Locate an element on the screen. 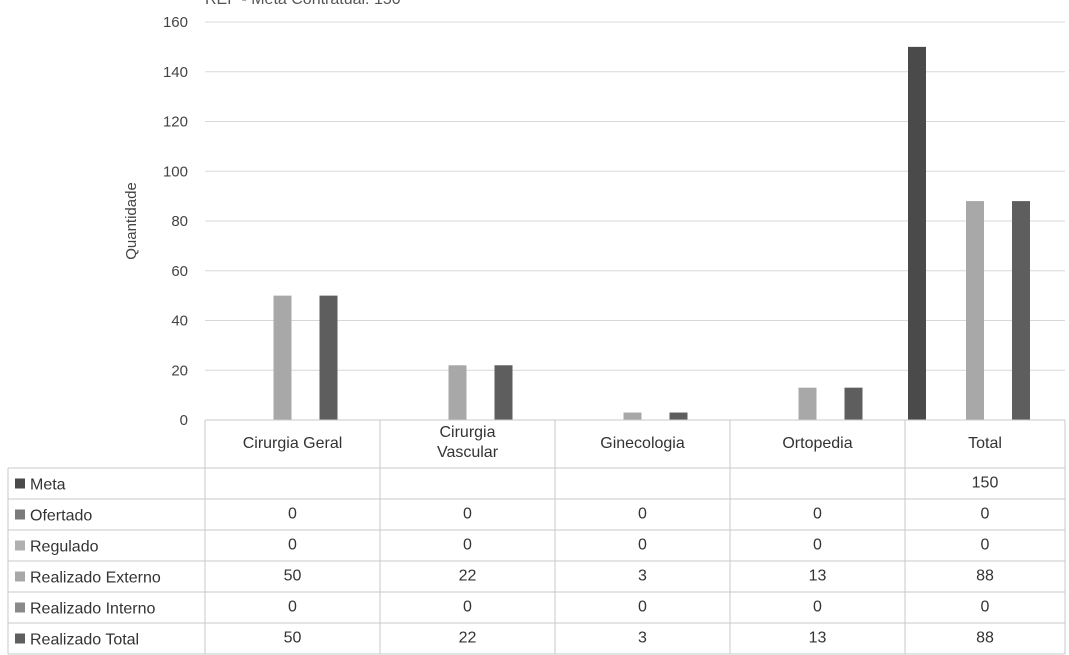 This screenshot has width=1069, height=655. chart-title: REF - Meta Contratual: 150 is located at coordinates (303, 4).